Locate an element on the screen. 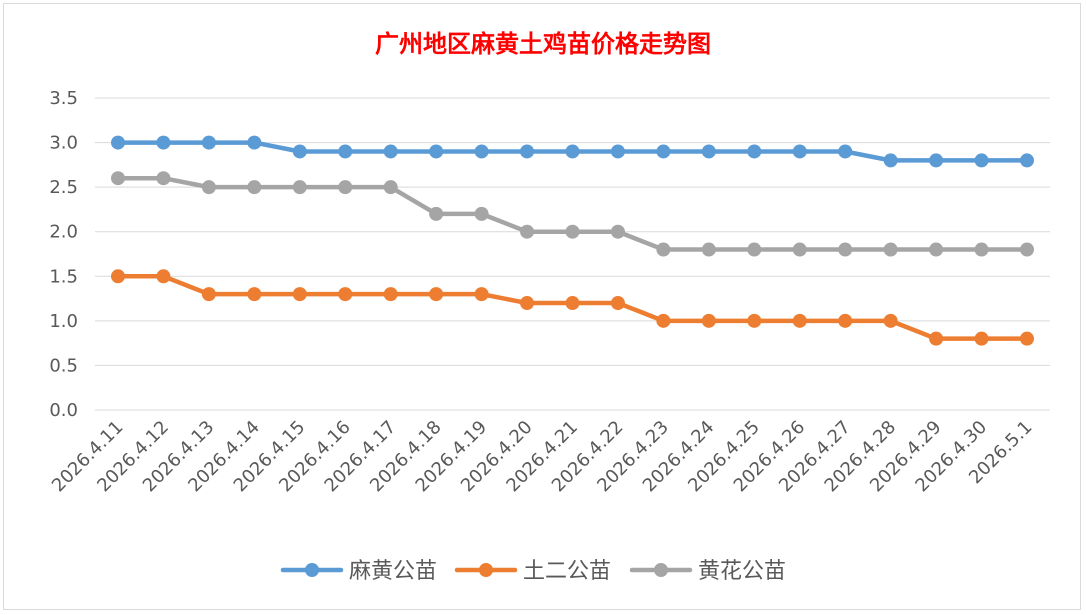 The width and height of the screenshot is (1086, 615). y-tick-label: 0.5 is located at coordinates (63, 365).